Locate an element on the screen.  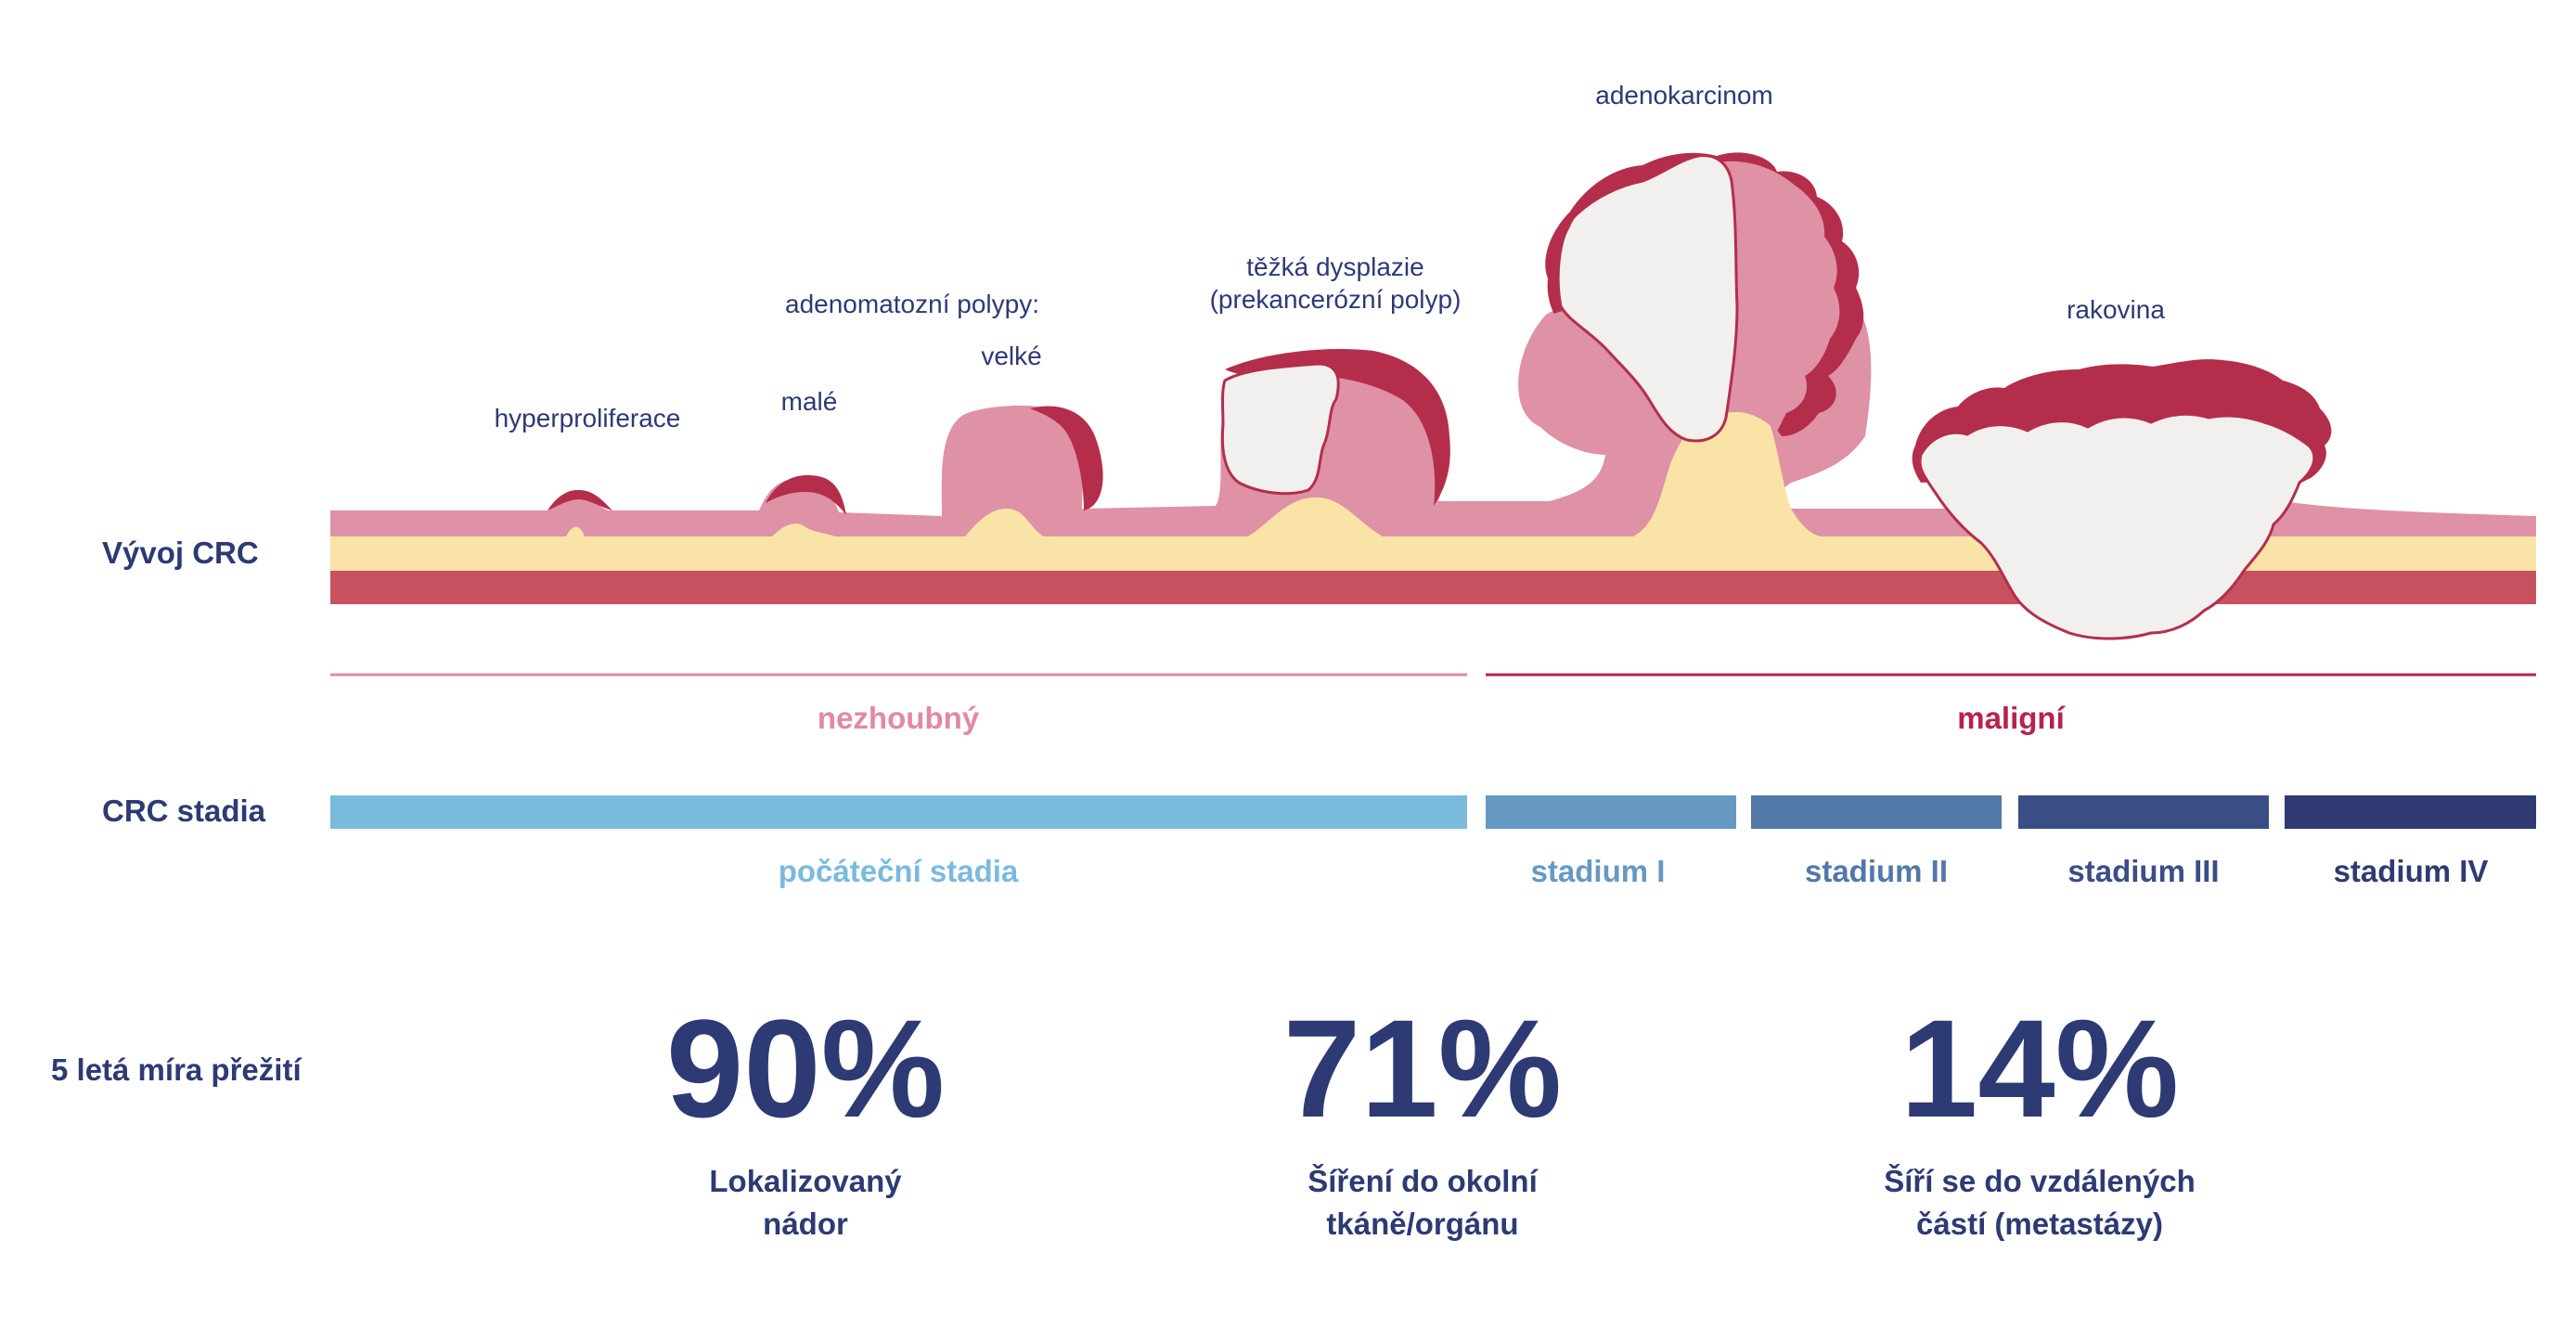
row-label-development: Vývoj CRC is located at coordinates (180, 553).